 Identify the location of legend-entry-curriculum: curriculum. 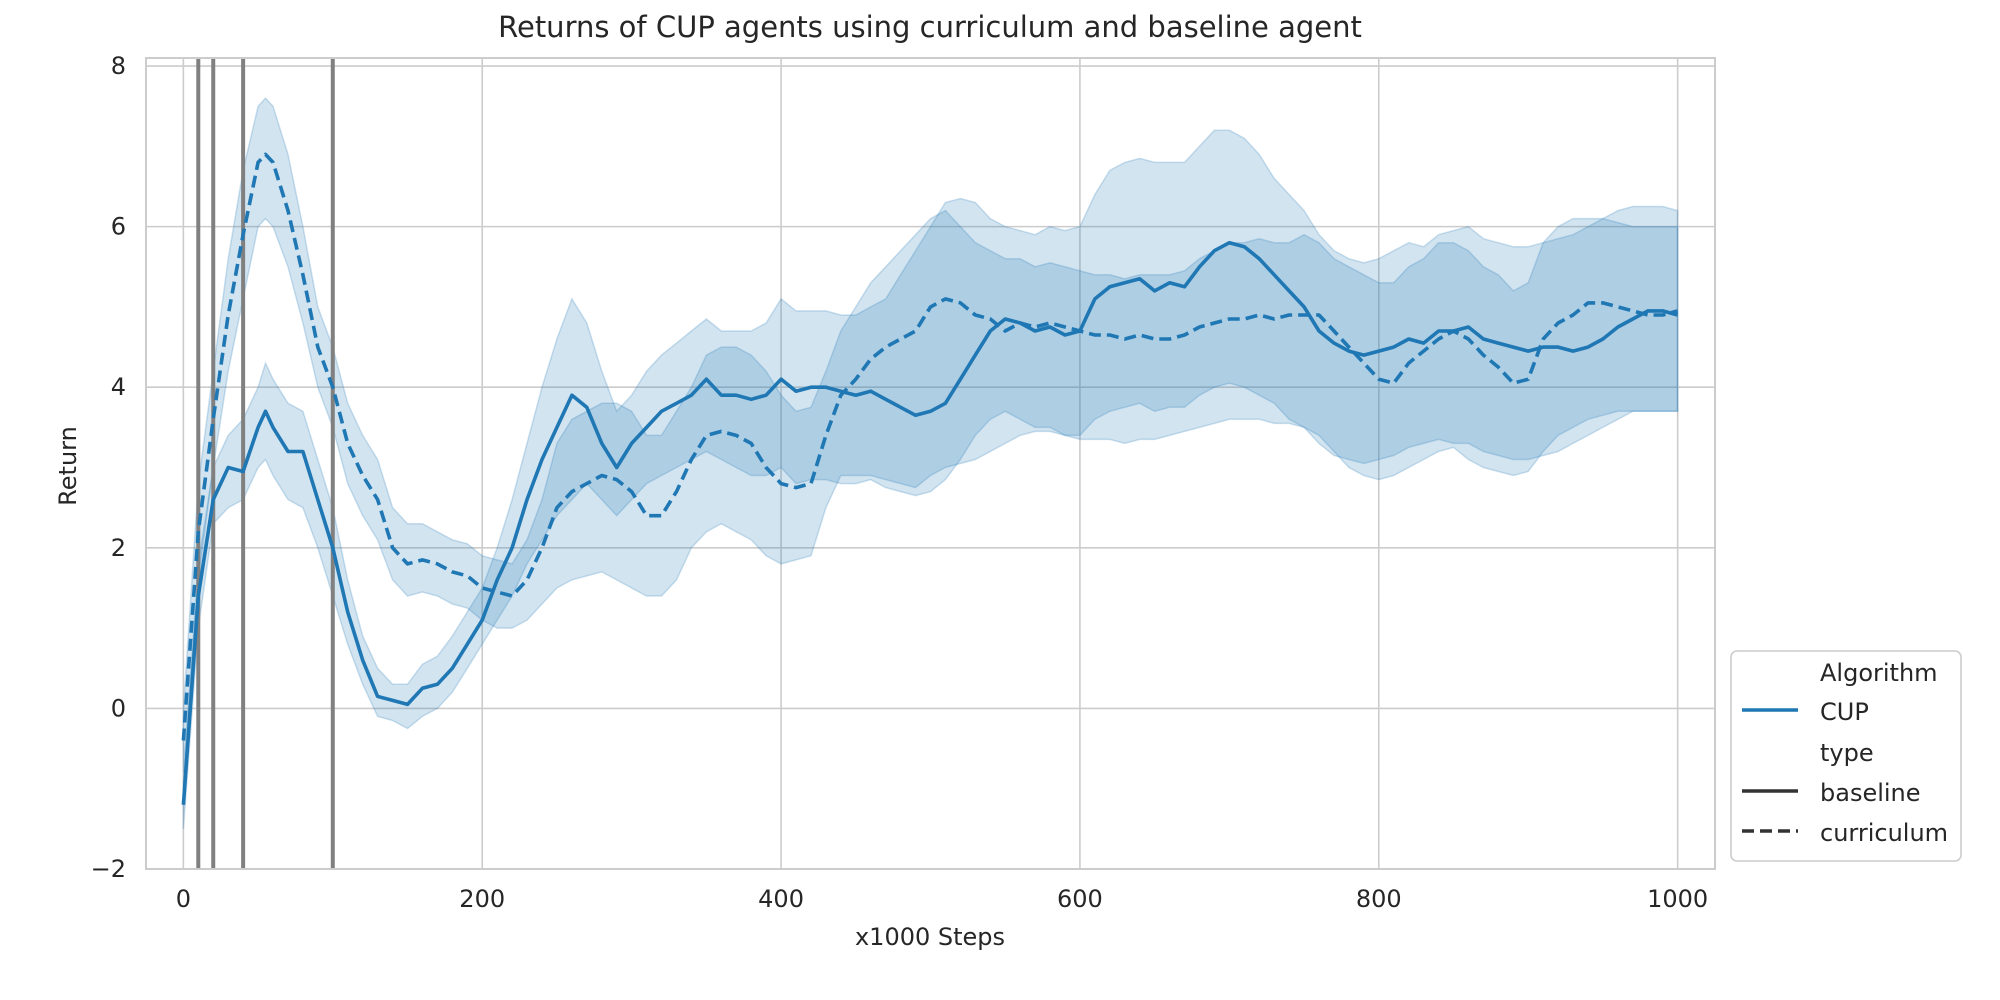
(1884, 833).